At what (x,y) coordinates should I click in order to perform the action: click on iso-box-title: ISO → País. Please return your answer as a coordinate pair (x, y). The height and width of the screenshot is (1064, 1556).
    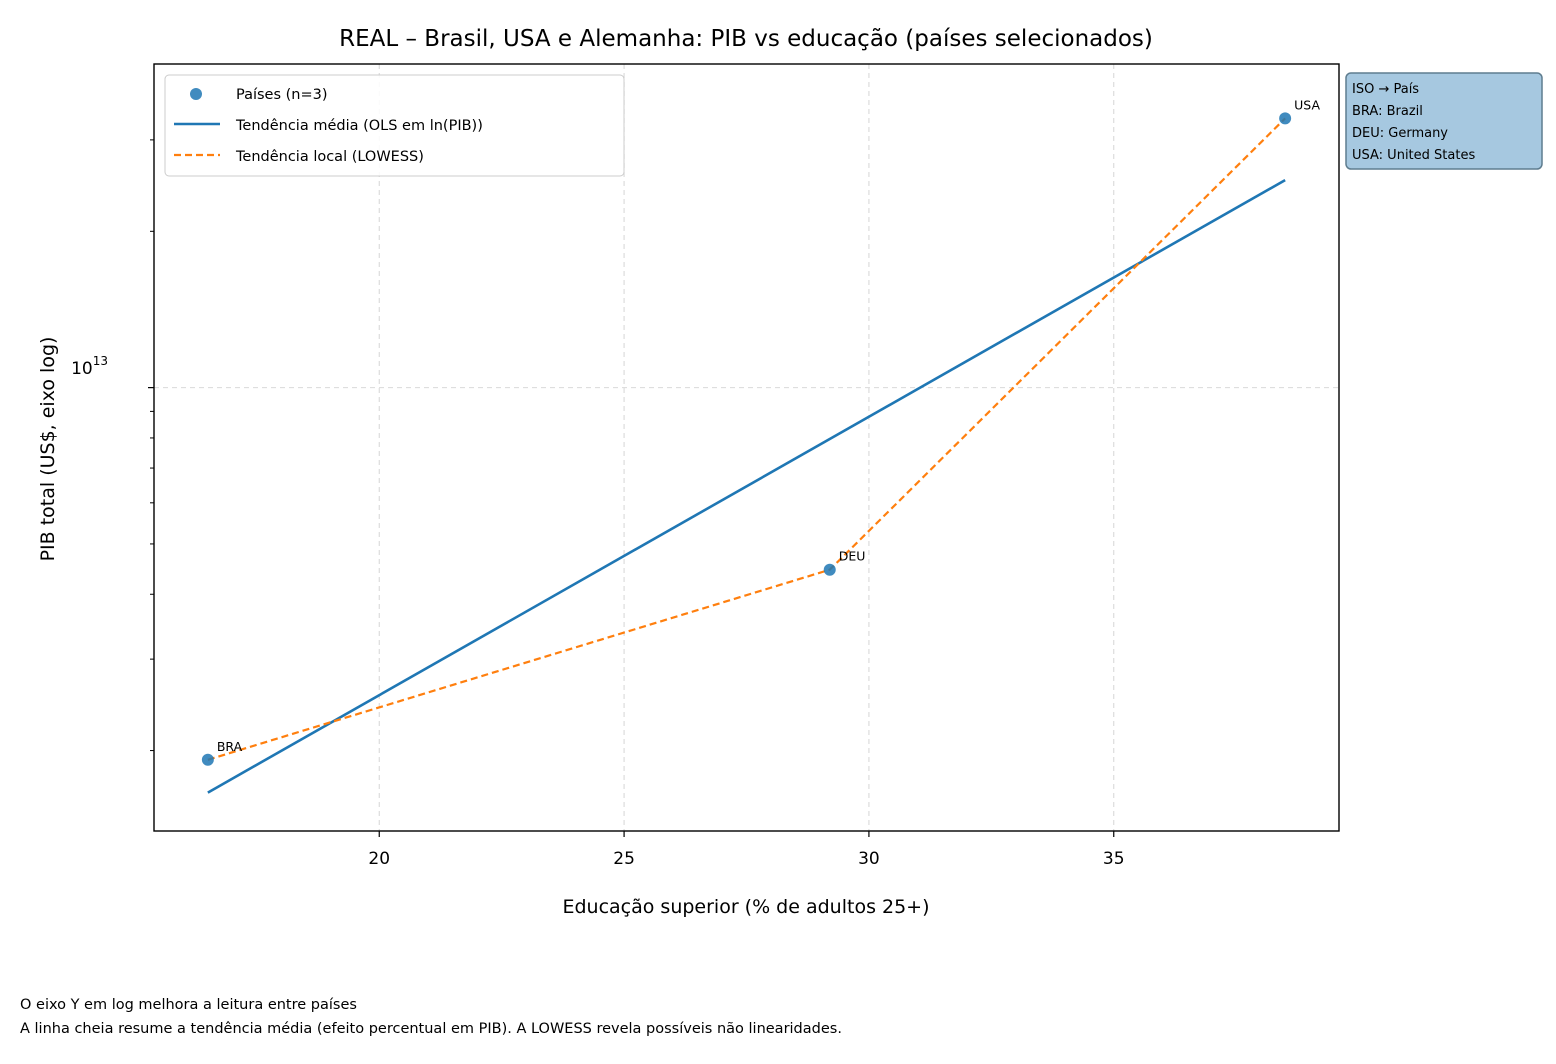
    Looking at the image, I should click on (1385, 89).